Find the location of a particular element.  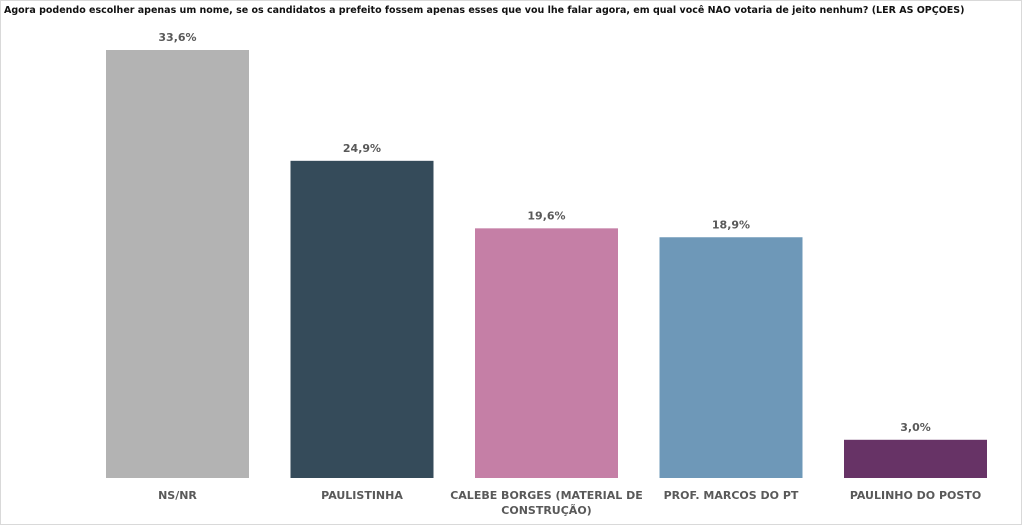

category-label-1: NS/NR is located at coordinates (177, 495).